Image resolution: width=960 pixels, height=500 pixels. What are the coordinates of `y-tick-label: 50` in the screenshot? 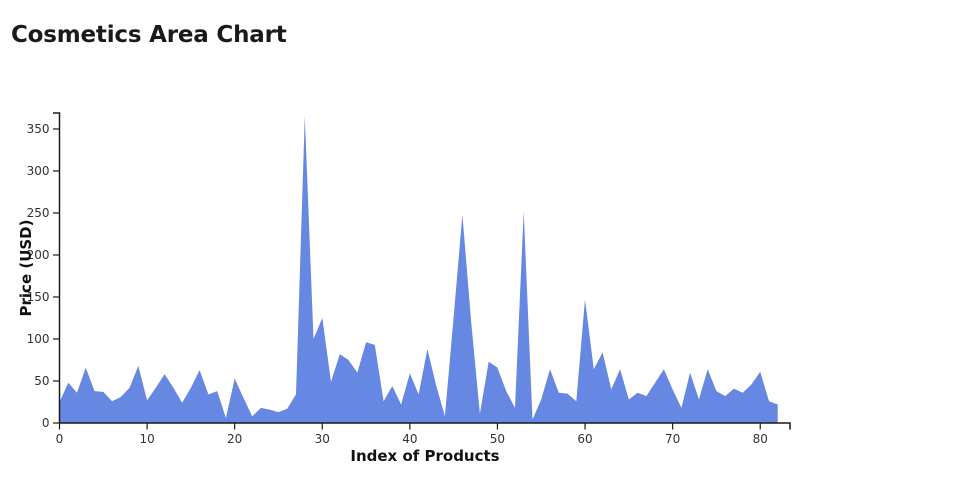 It's located at (41, 381).